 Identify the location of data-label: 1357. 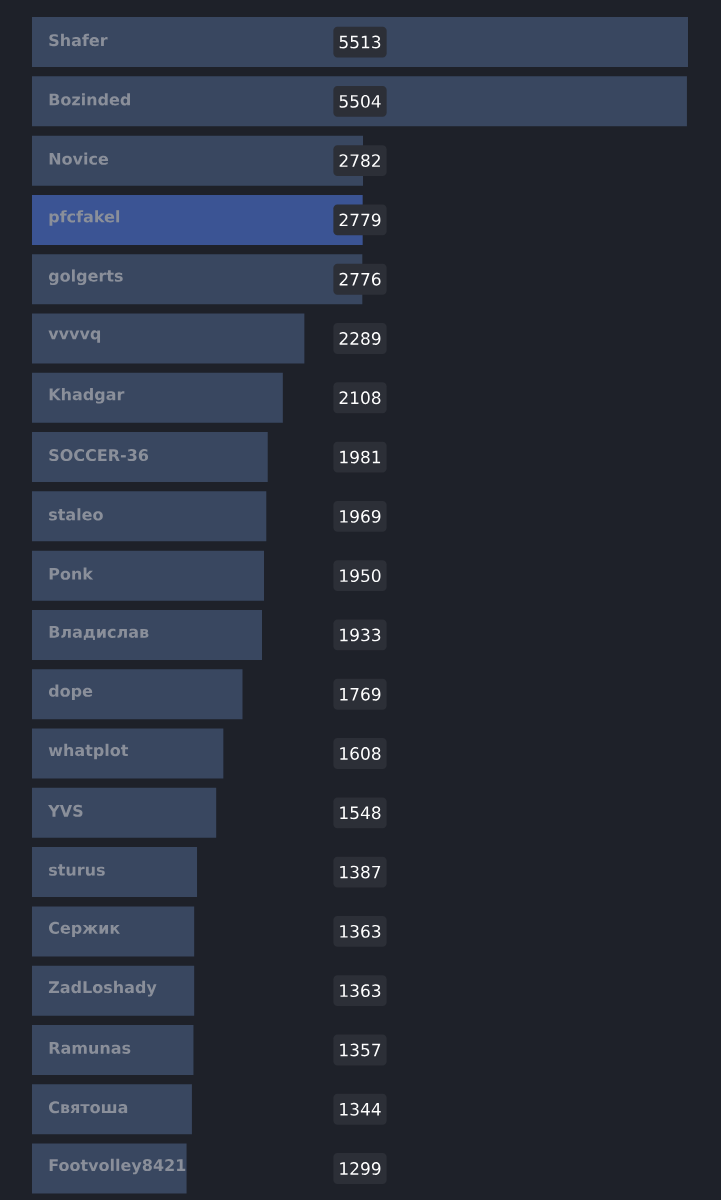
(360, 1050).